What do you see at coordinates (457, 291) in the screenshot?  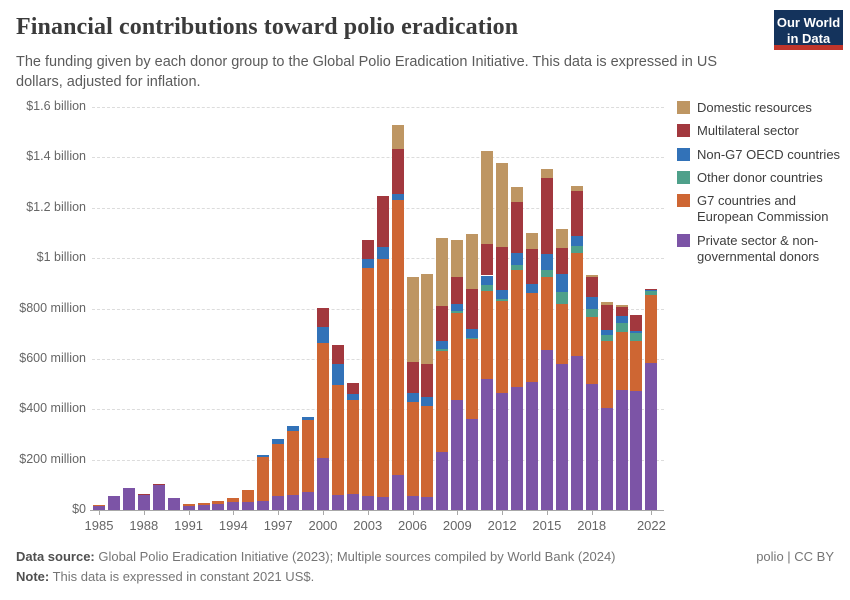 I see `bar-2009-multilateral` at bounding box center [457, 291].